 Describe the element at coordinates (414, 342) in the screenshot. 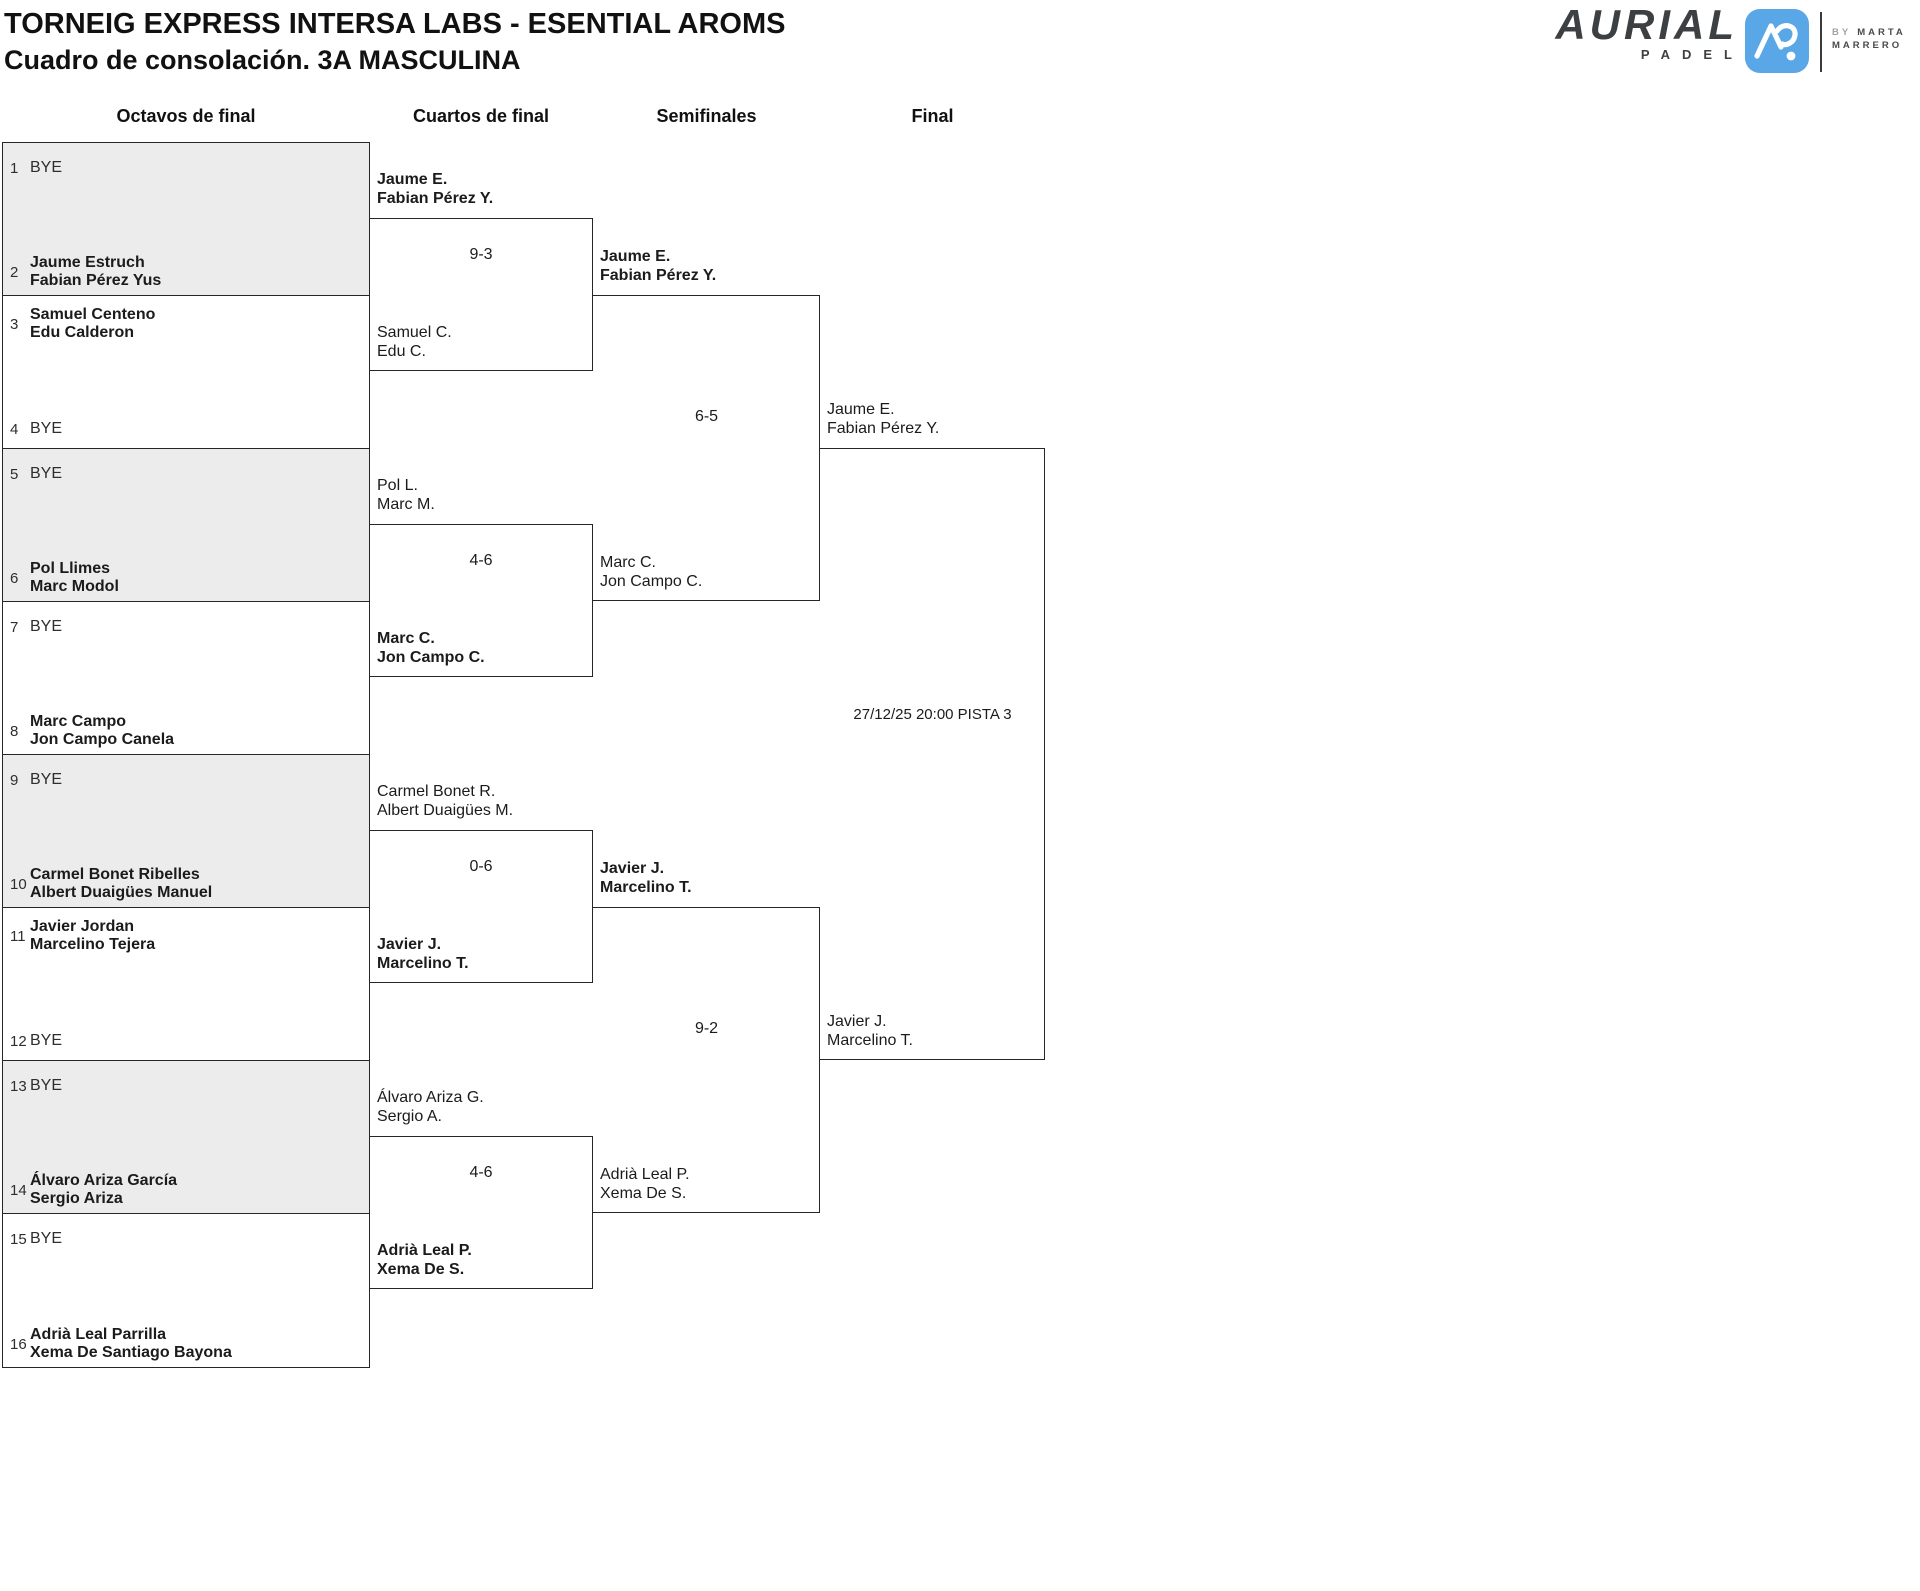

I see `qf1-bottom-team: Samuel C. Edu C.` at that location.